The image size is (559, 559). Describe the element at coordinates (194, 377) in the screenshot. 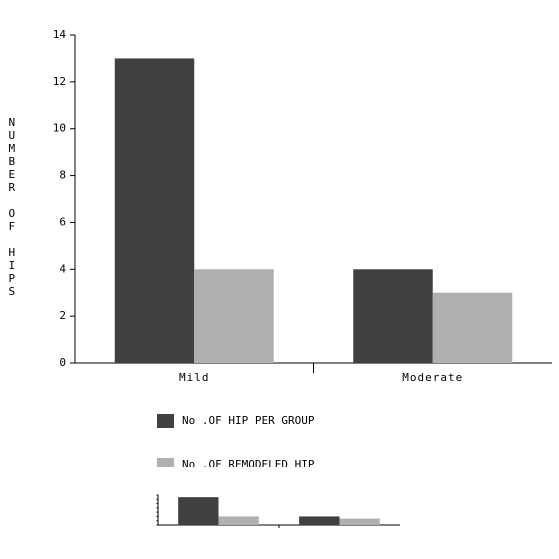

I see `x-tick-label: Mild` at that location.